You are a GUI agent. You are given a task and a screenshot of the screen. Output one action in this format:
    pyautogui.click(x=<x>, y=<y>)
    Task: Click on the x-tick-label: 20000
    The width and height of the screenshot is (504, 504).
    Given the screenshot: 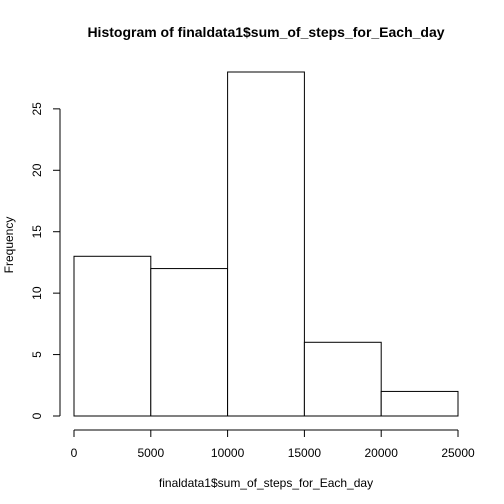 What is the action you would take?
    pyautogui.click(x=382, y=453)
    